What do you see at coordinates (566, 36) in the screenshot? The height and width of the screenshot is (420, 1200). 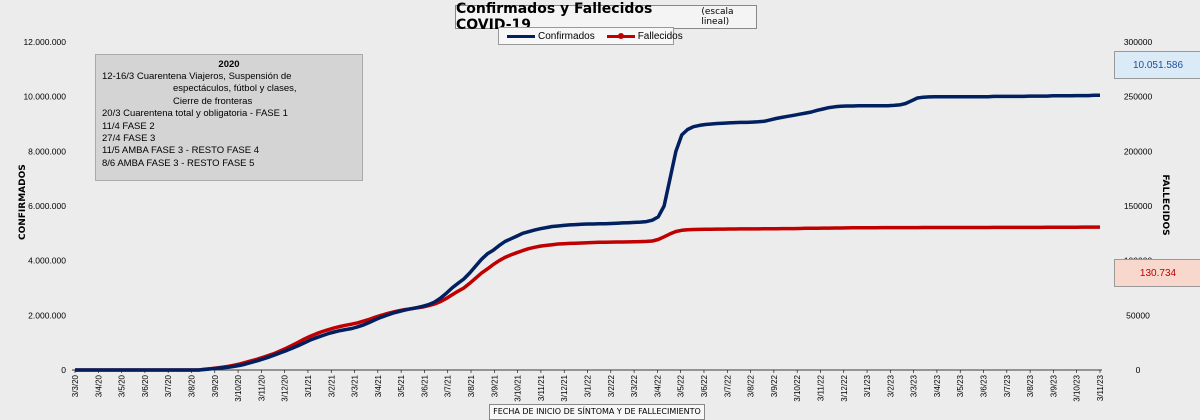 I see `legend-confirmados-label: Confirmados` at bounding box center [566, 36].